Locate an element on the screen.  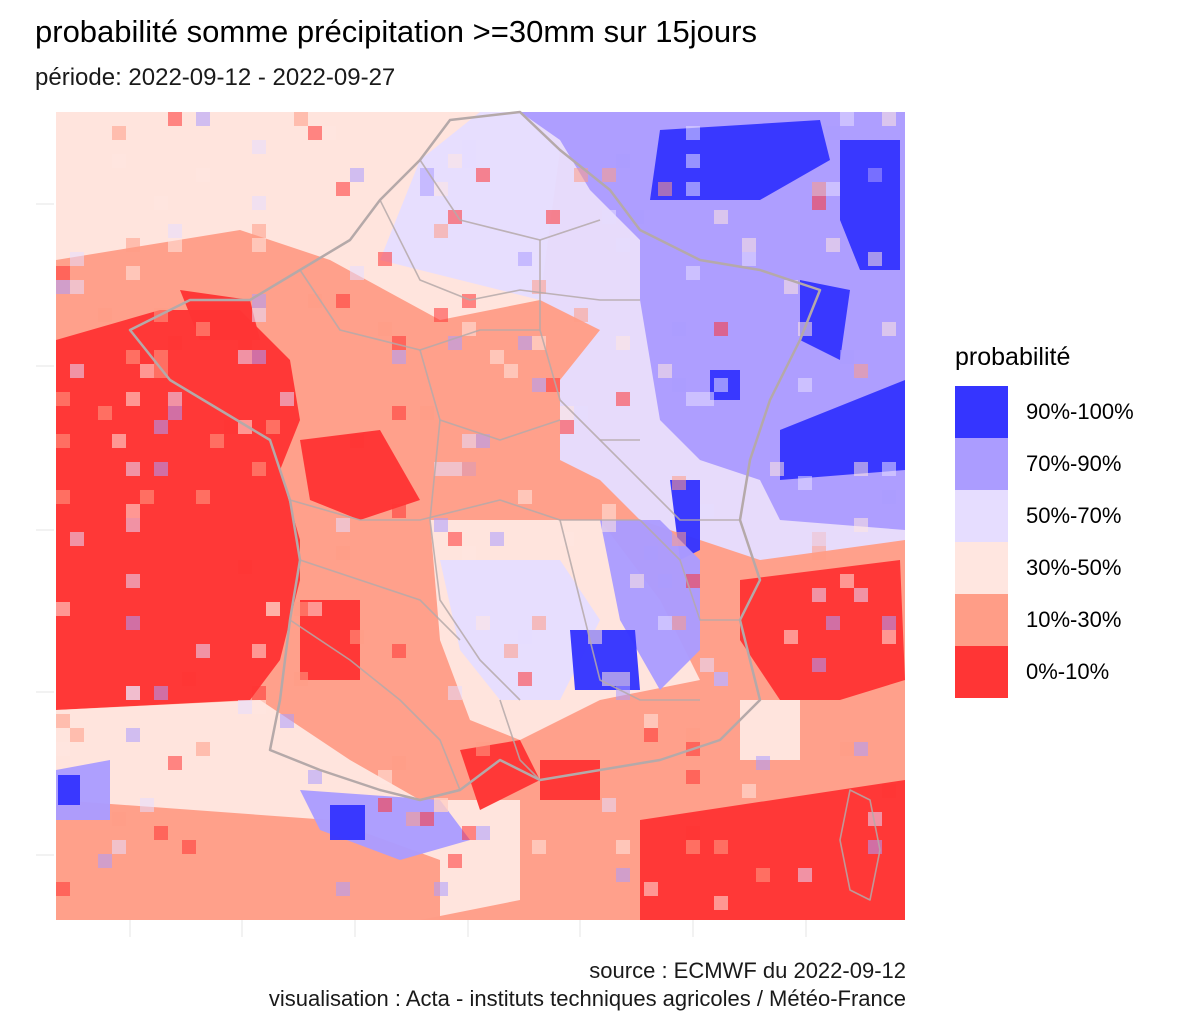
legend-swatch is located at coordinates (981, 412).